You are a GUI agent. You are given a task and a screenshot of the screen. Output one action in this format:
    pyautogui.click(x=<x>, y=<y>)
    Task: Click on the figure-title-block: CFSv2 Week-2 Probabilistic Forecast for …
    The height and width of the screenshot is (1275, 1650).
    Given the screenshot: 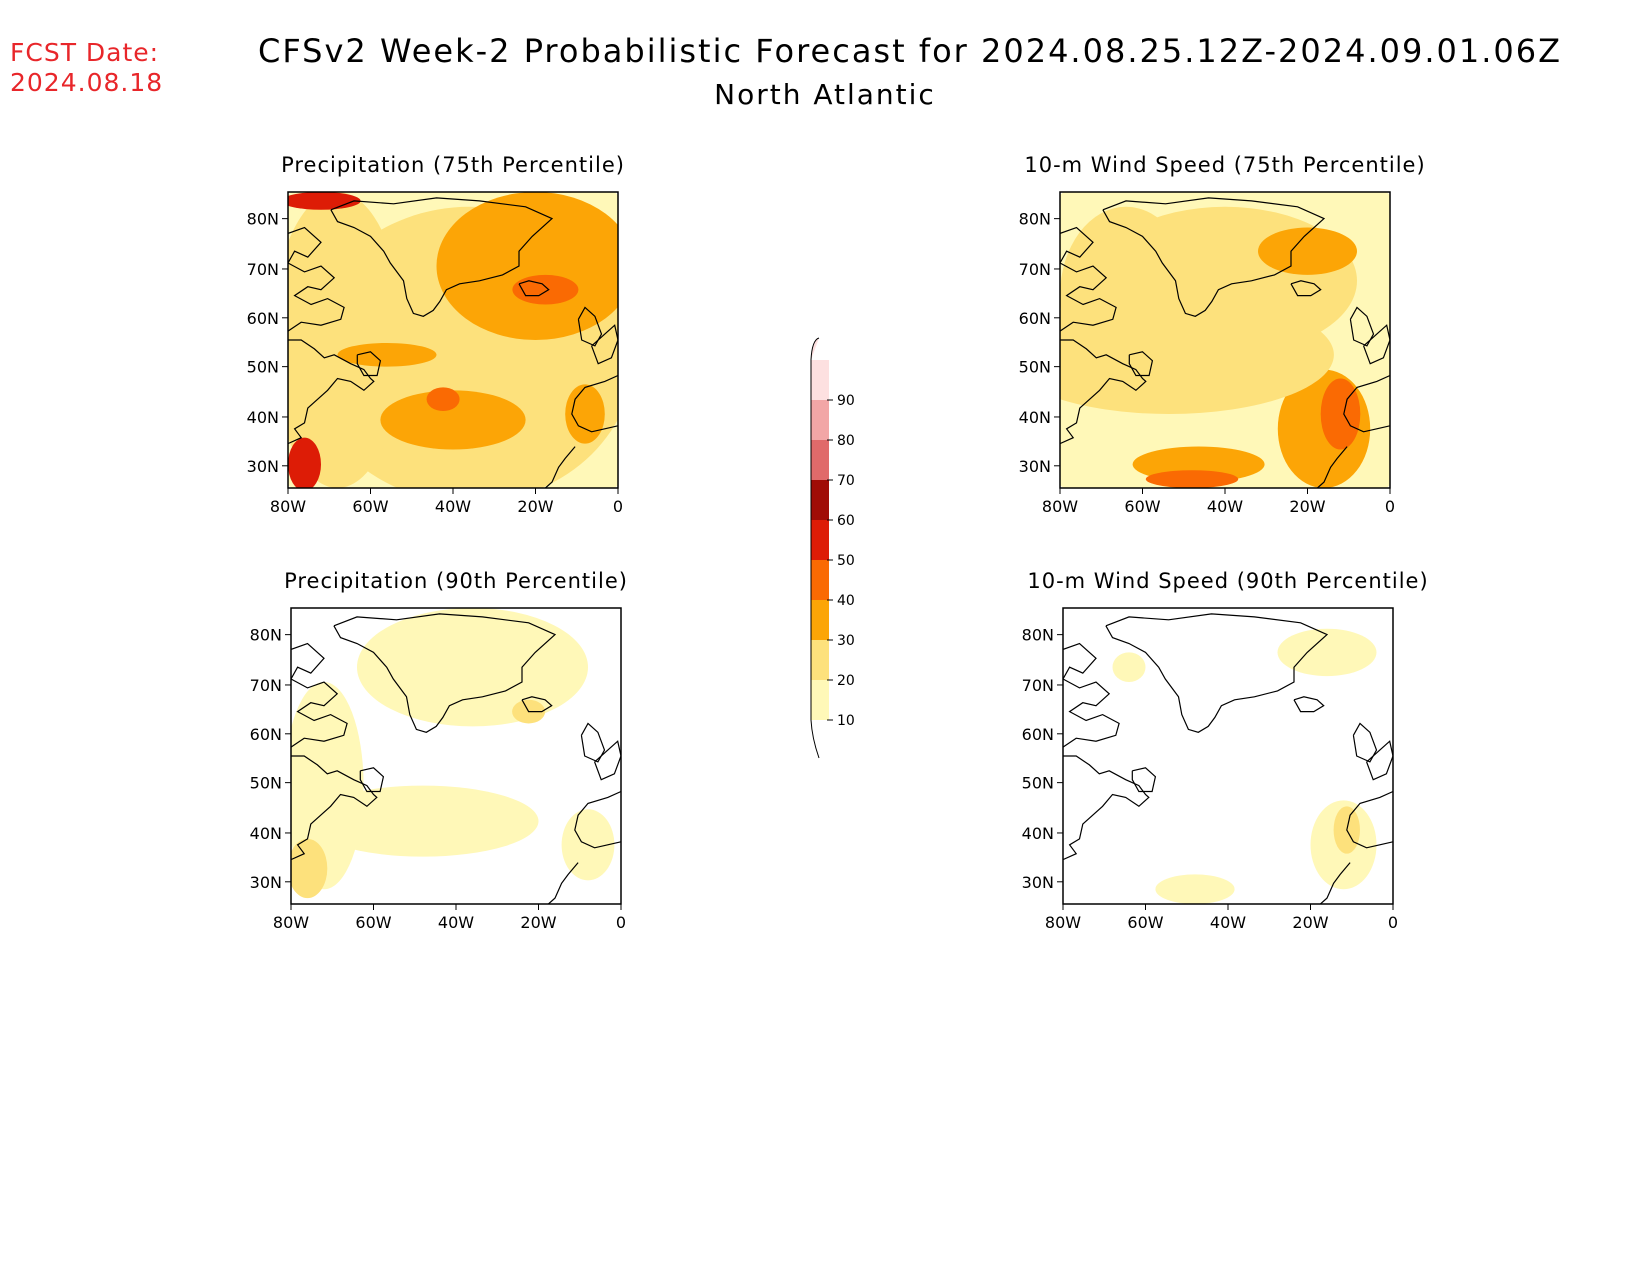 What is the action you would take?
    pyautogui.click(x=825, y=71)
    